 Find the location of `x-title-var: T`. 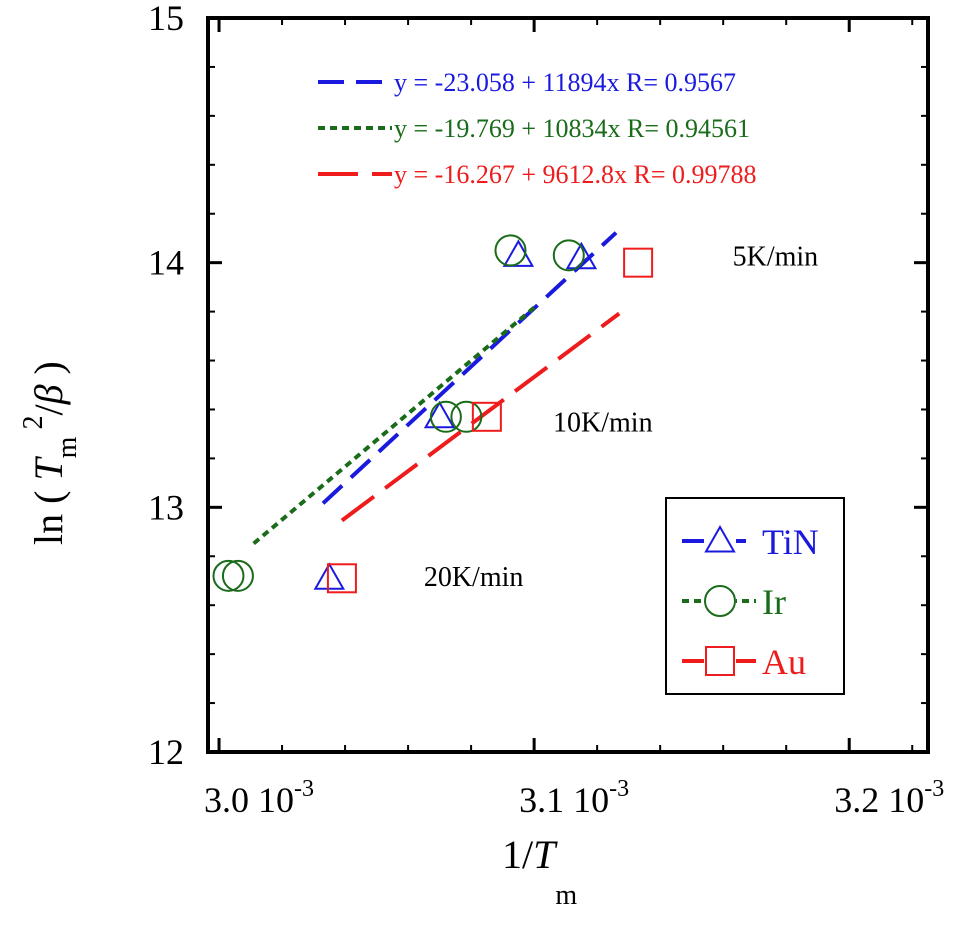

x-title-var: T is located at coordinates (545, 854).